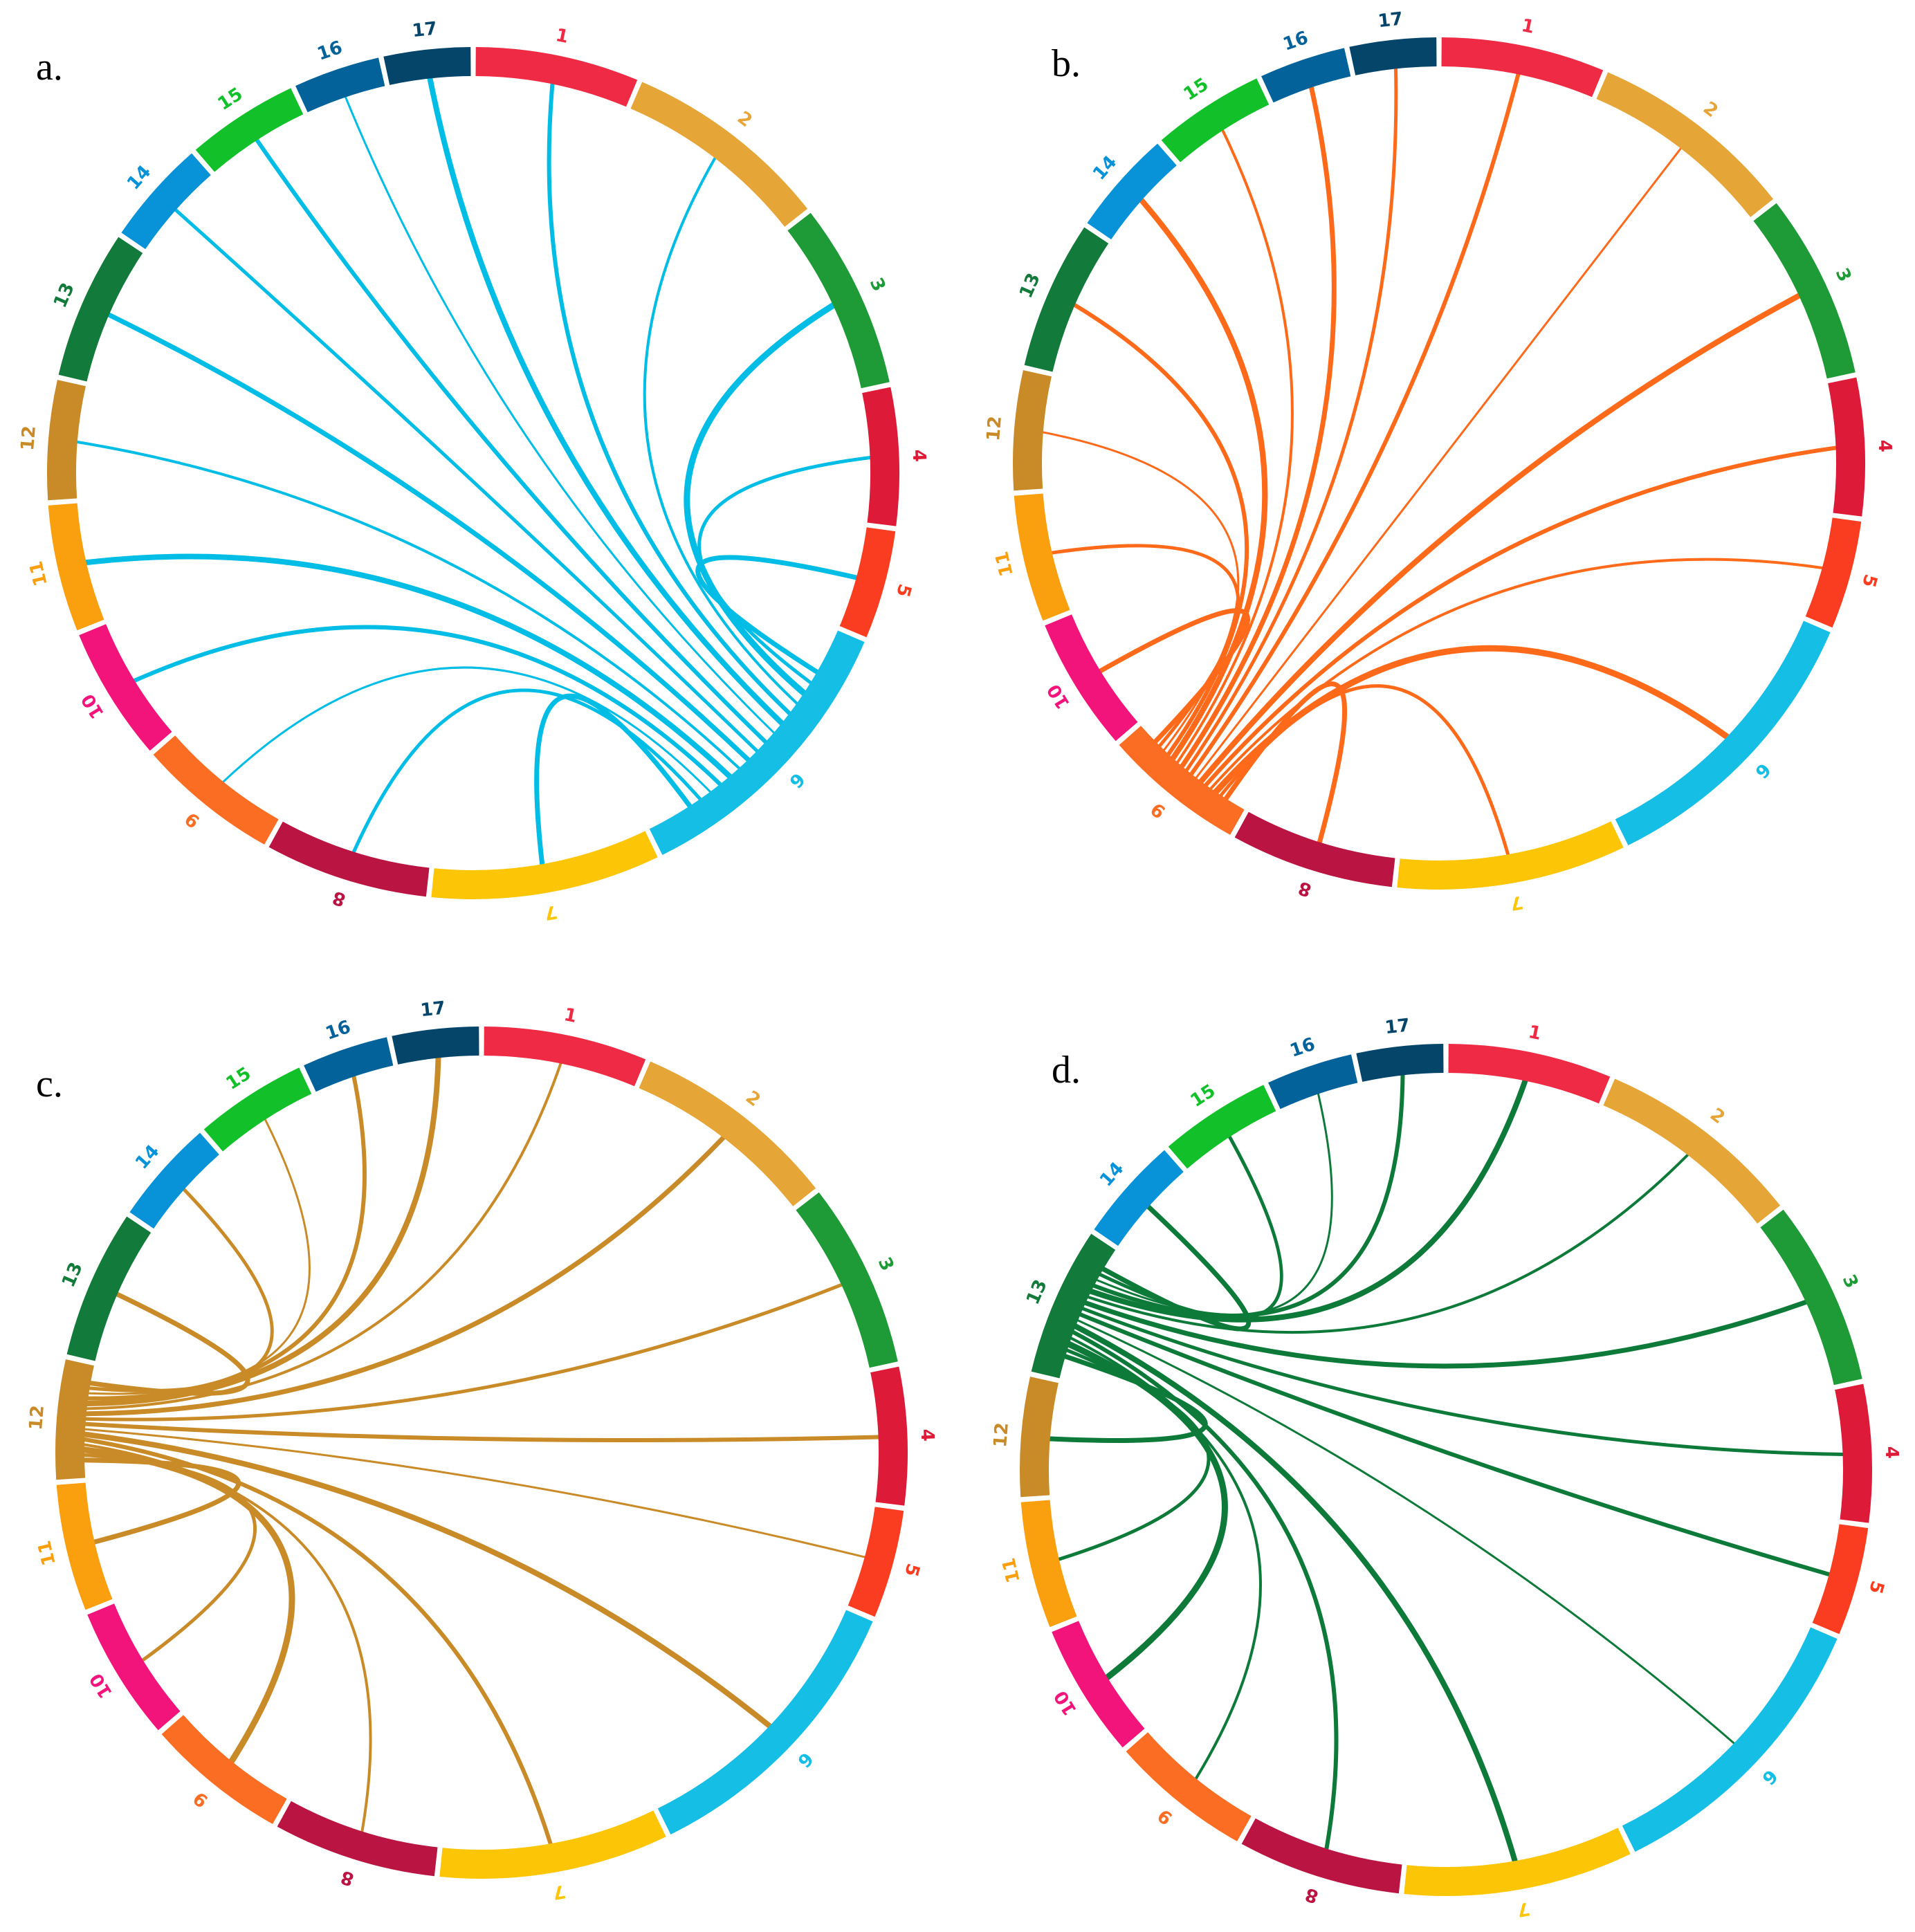 Image resolution: width=1915 pixels, height=1932 pixels. I want to click on segment-label: 3, so click(1843, 275).